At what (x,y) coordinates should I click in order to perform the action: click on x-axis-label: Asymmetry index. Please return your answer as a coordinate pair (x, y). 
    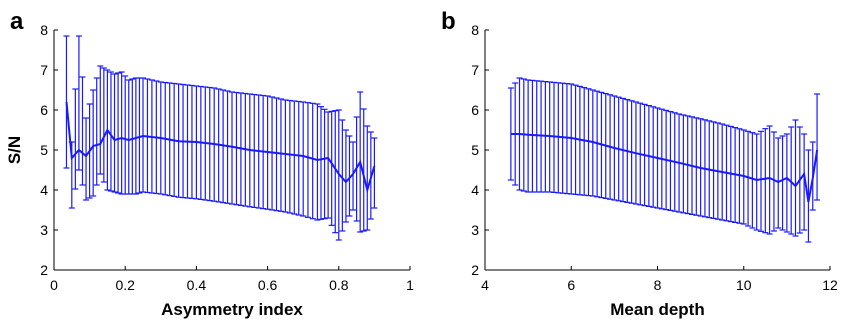
    Looking at the image, I should click on (232, 309).